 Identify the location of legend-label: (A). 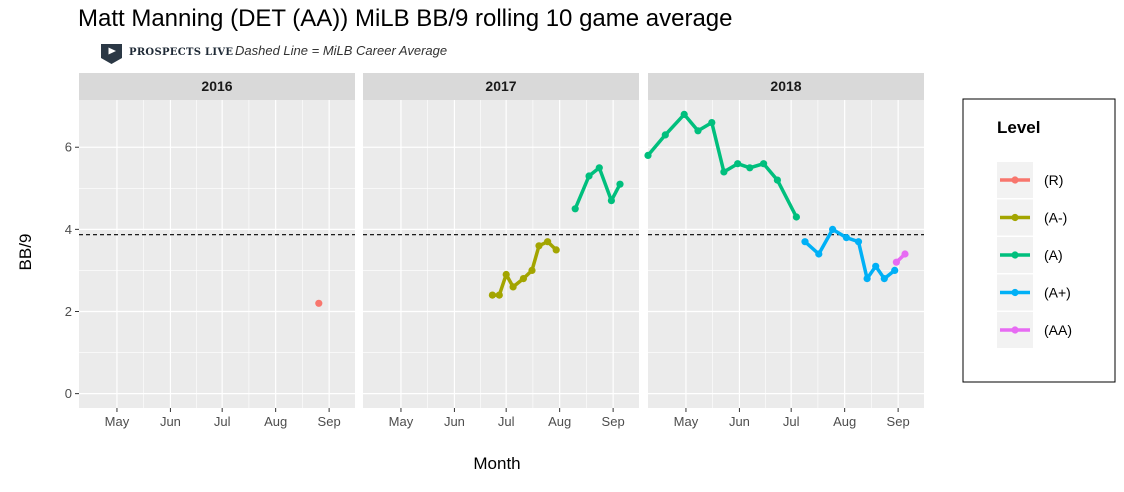
(1053, 255).